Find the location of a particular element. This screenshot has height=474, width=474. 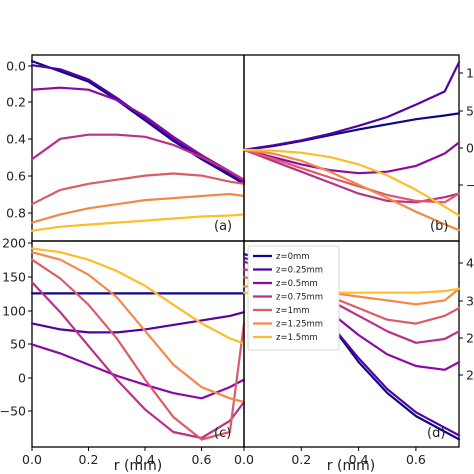

panel-a-yticks: 0.0 0.2 0.4 0.6 0.8 is located at coordinates (19, 140).